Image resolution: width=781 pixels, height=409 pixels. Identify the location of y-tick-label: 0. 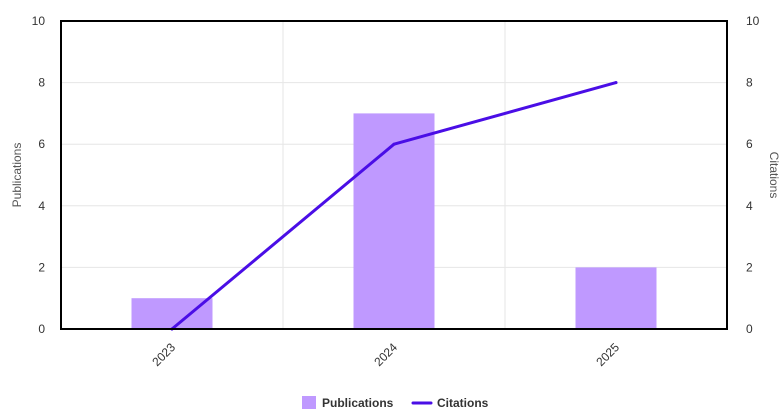
(41, 329).